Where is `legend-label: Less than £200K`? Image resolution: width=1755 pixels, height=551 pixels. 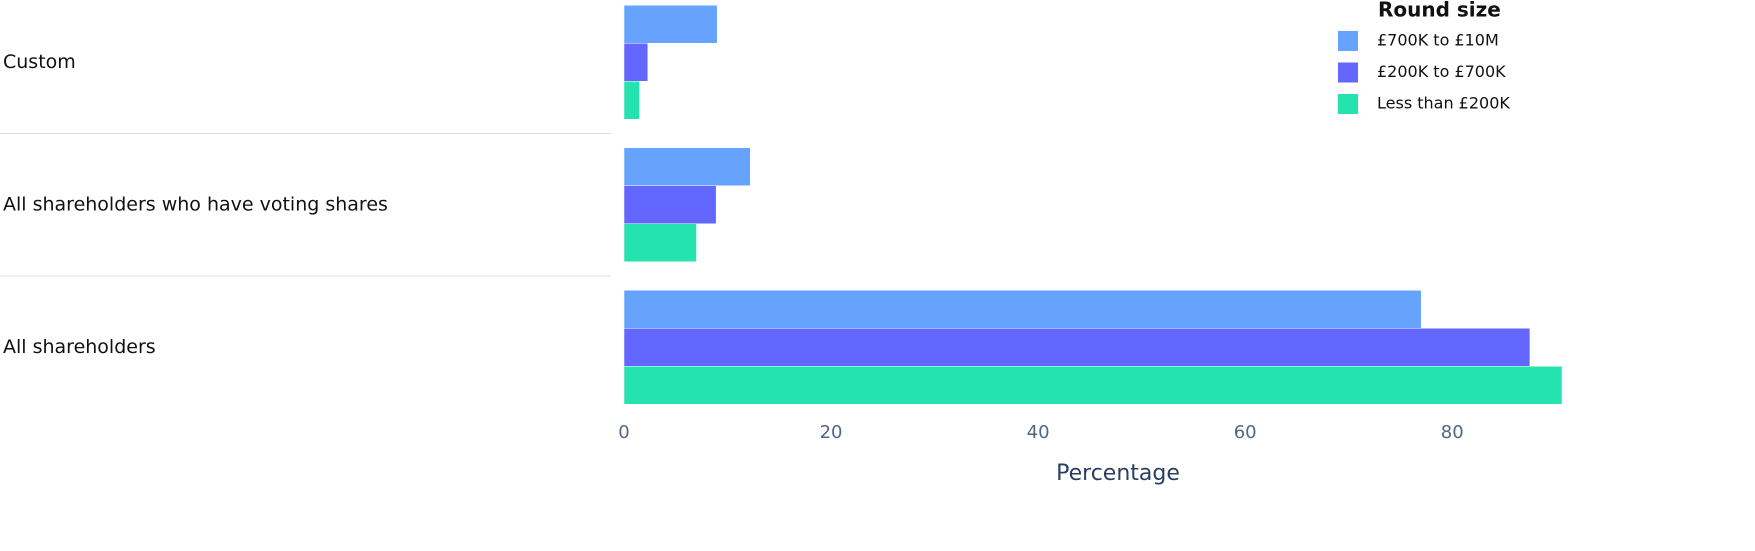 legend-label: Less than £200K is located at coordinates (1443, 103).